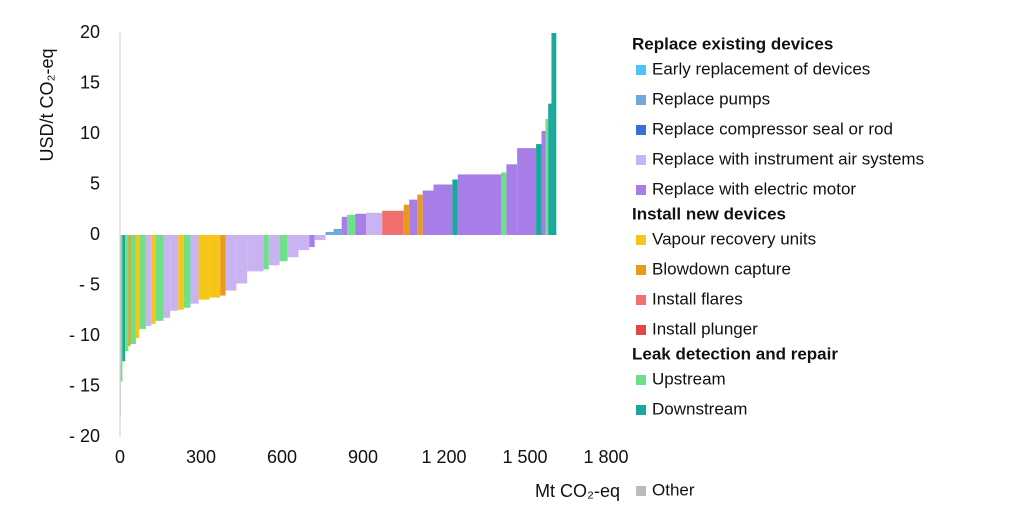 Image resolution: width=1024 pixels, height=512 pixels. What do you see at coordinates (524, 457) in the screenshot?
I see `x-tick-label: 1 500` at bounding box center [524, 457].